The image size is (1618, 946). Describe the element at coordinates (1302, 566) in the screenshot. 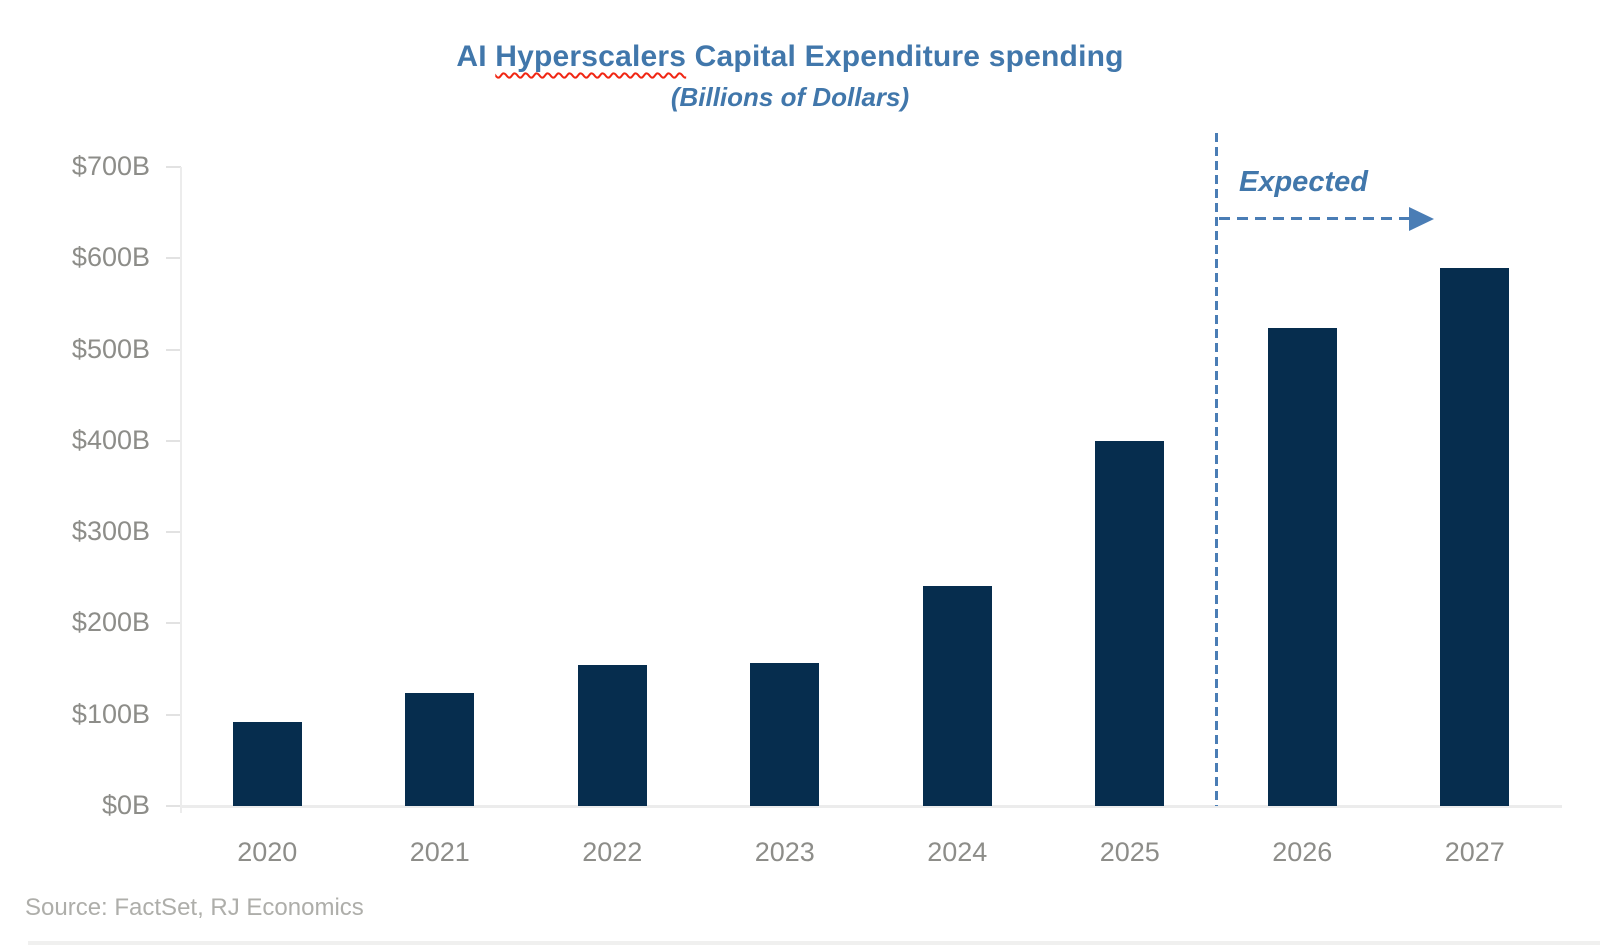

I see `bar-2026` at that location.